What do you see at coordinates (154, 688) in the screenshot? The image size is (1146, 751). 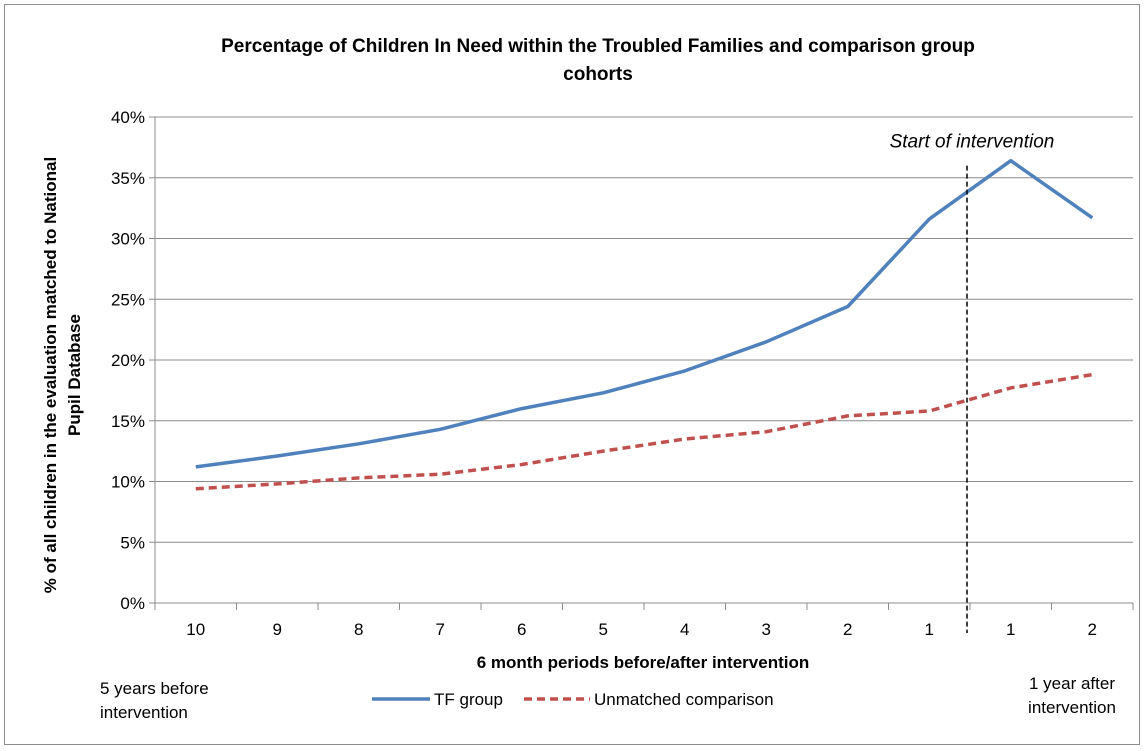 I see `left-note-line1: 5 years before` at bounding box center [154, 688].